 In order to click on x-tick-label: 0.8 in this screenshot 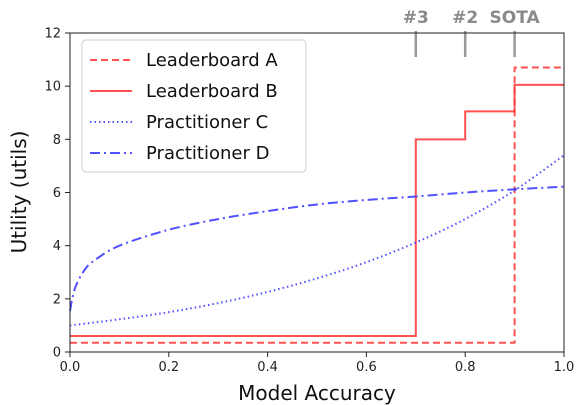, I will do `click(465, 367)`.